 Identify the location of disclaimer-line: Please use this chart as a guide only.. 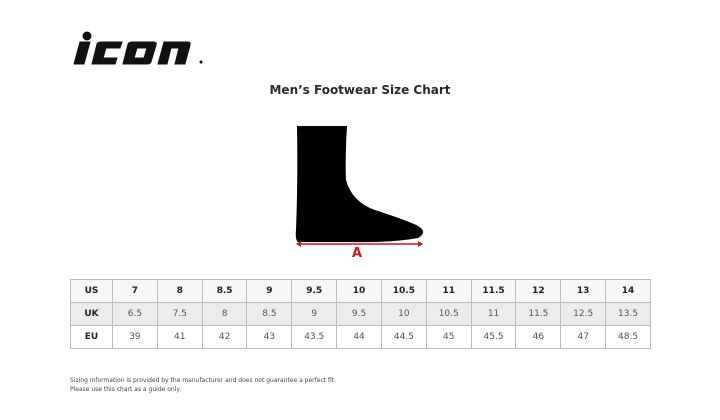
(125, 389).